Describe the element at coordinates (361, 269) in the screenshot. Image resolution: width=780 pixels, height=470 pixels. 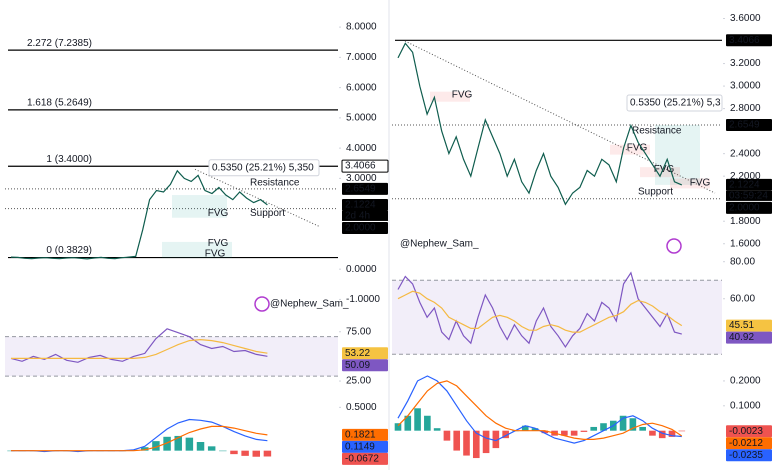
I see `y-tick-label: 0.0000` at that location.